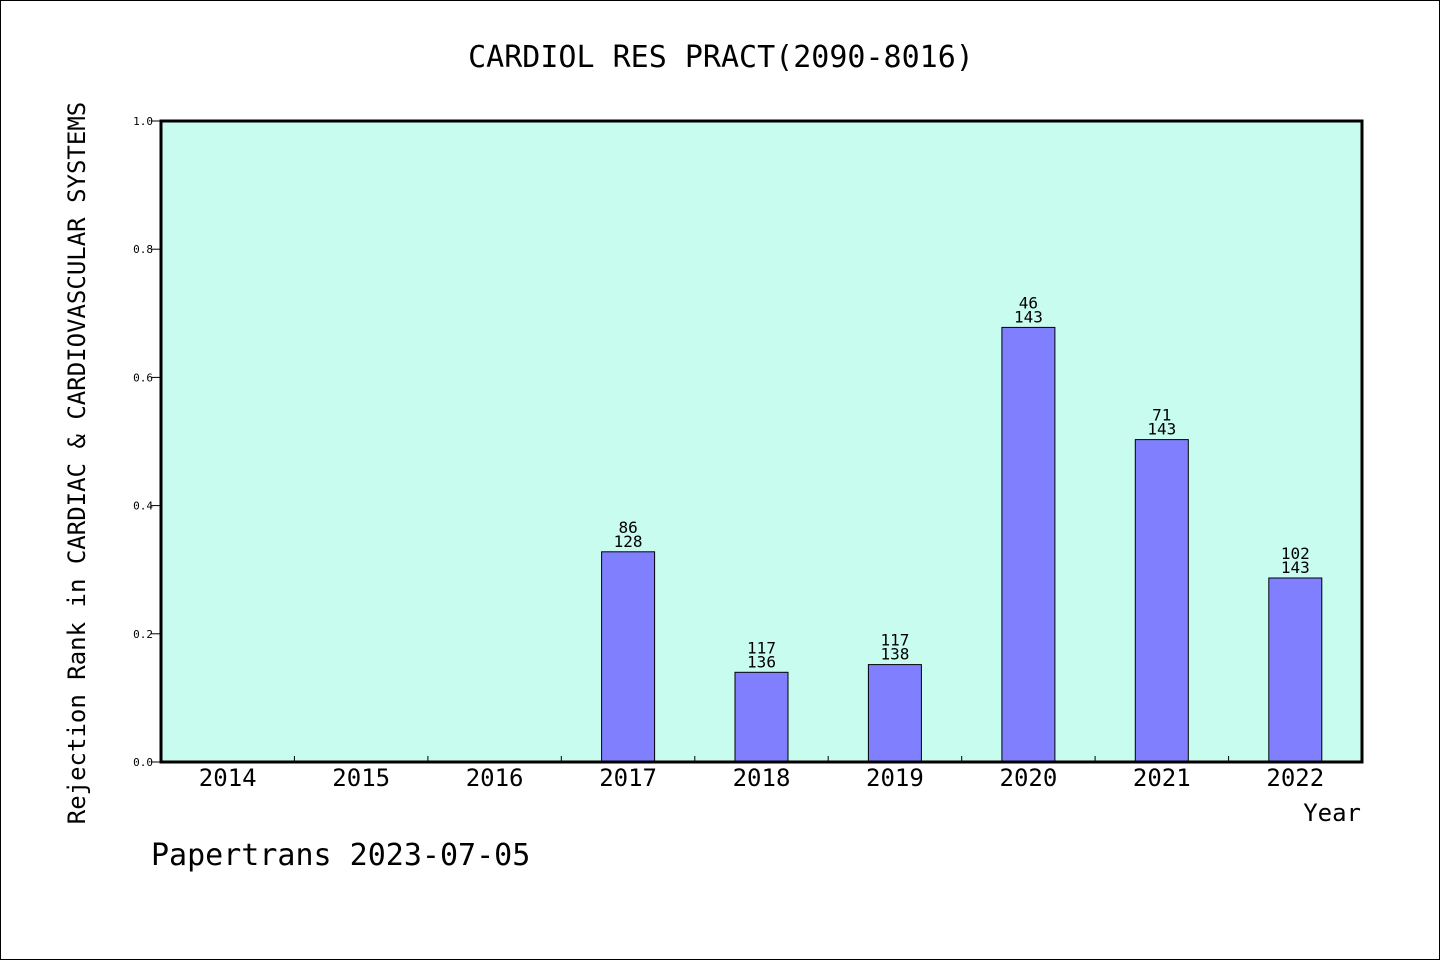 This screenshot has height=961, width=1440. What do you see at coordinates (1332, 813) in the screenshot?
I see `x-axis-label: Year` at bounding box center [1332, 813].